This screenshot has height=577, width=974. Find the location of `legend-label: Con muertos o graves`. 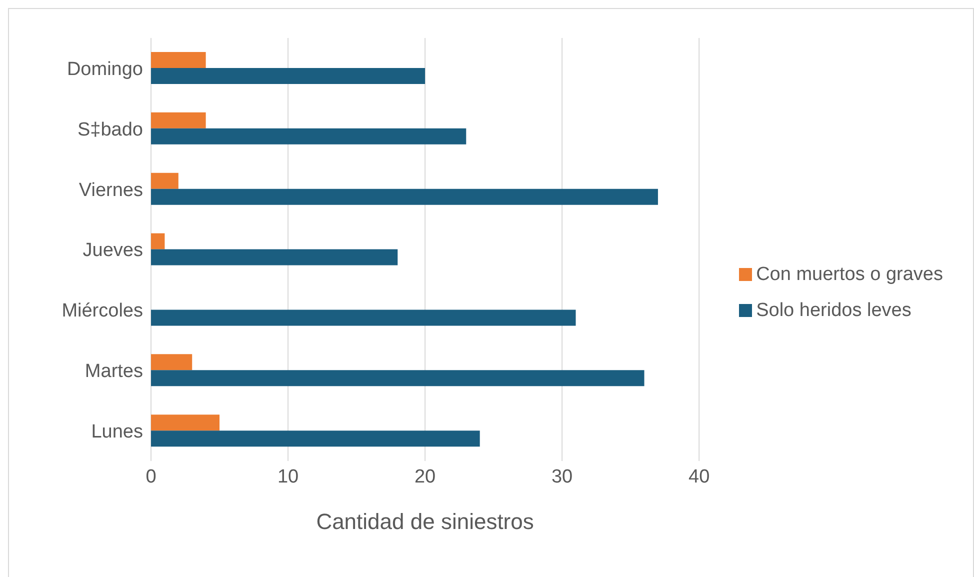

legend-label: Con muertos o graves is located at coordinates (849, 274).